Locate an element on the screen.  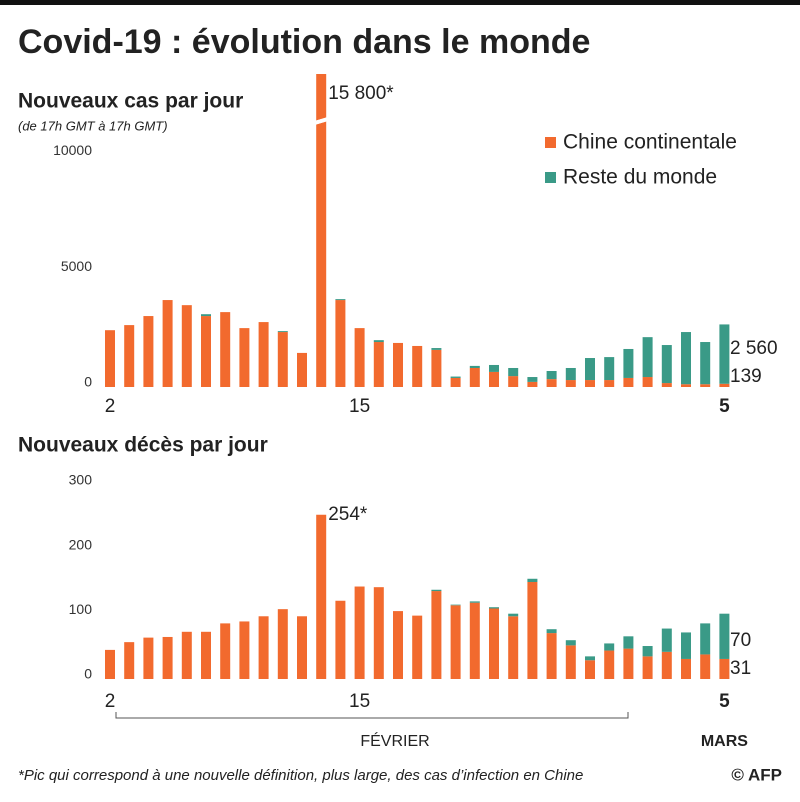
x-tick-label: 5 is located at coordinates (724, 406).